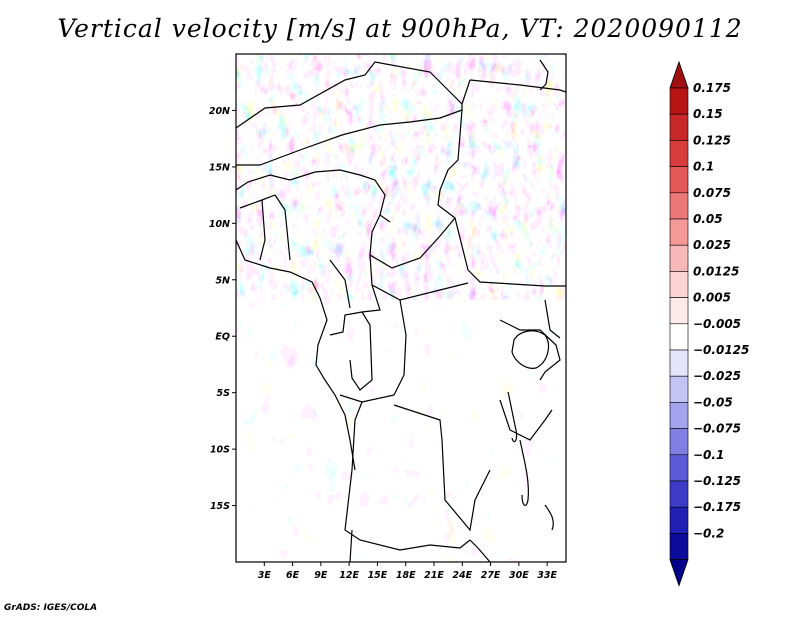 This screenshot has height=618, width=800. Describe the element at coordinates (708, 219) in the screenshot. I see `colorbar-label: 0.05` at that location.